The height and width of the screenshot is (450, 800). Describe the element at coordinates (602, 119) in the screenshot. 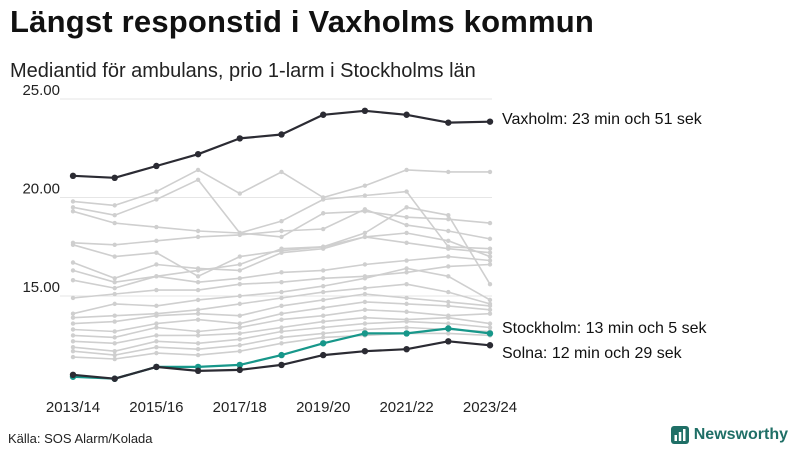

I see `vaxholm-series-label: Vaxholm: 23 min och 51 sek` at that location.